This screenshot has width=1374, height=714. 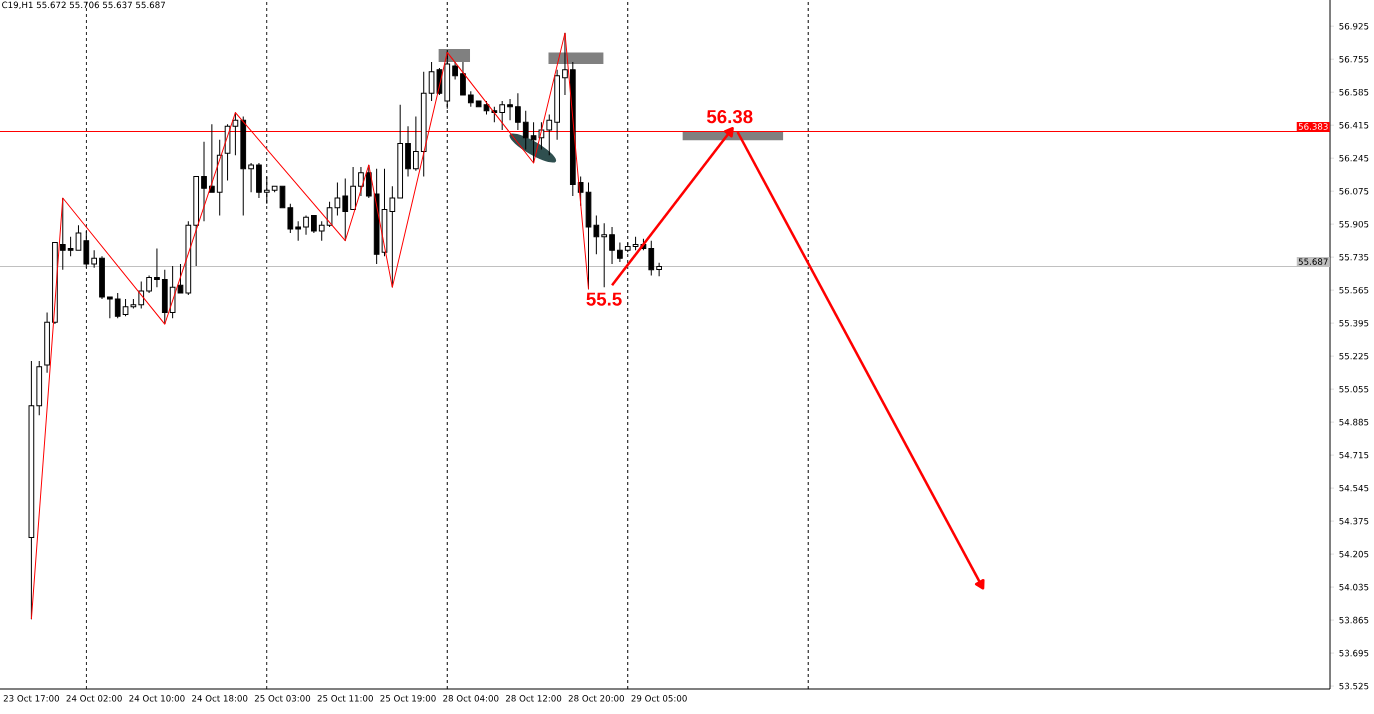 What do you see at coordinates (1354, 521) in the screenshot?
I see `y-tick-label: 54.375` at bounding box center [1354, 521].